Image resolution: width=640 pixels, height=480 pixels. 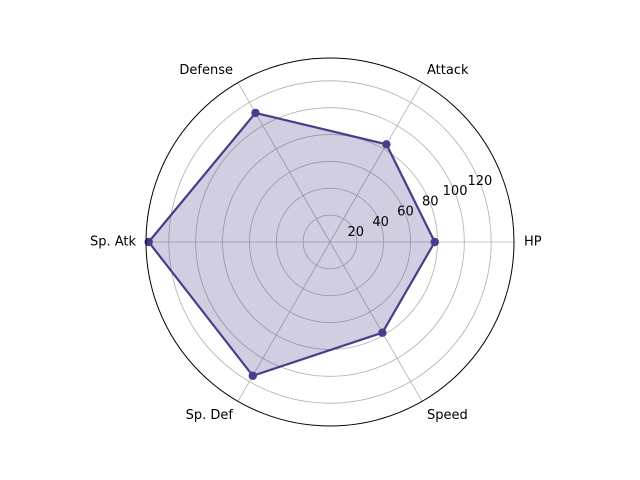 What do you see at coordinates (210, 415) in the screenshot?
I see `category-label-sp-def: Sp. Def` at bounding box center [210, 415].